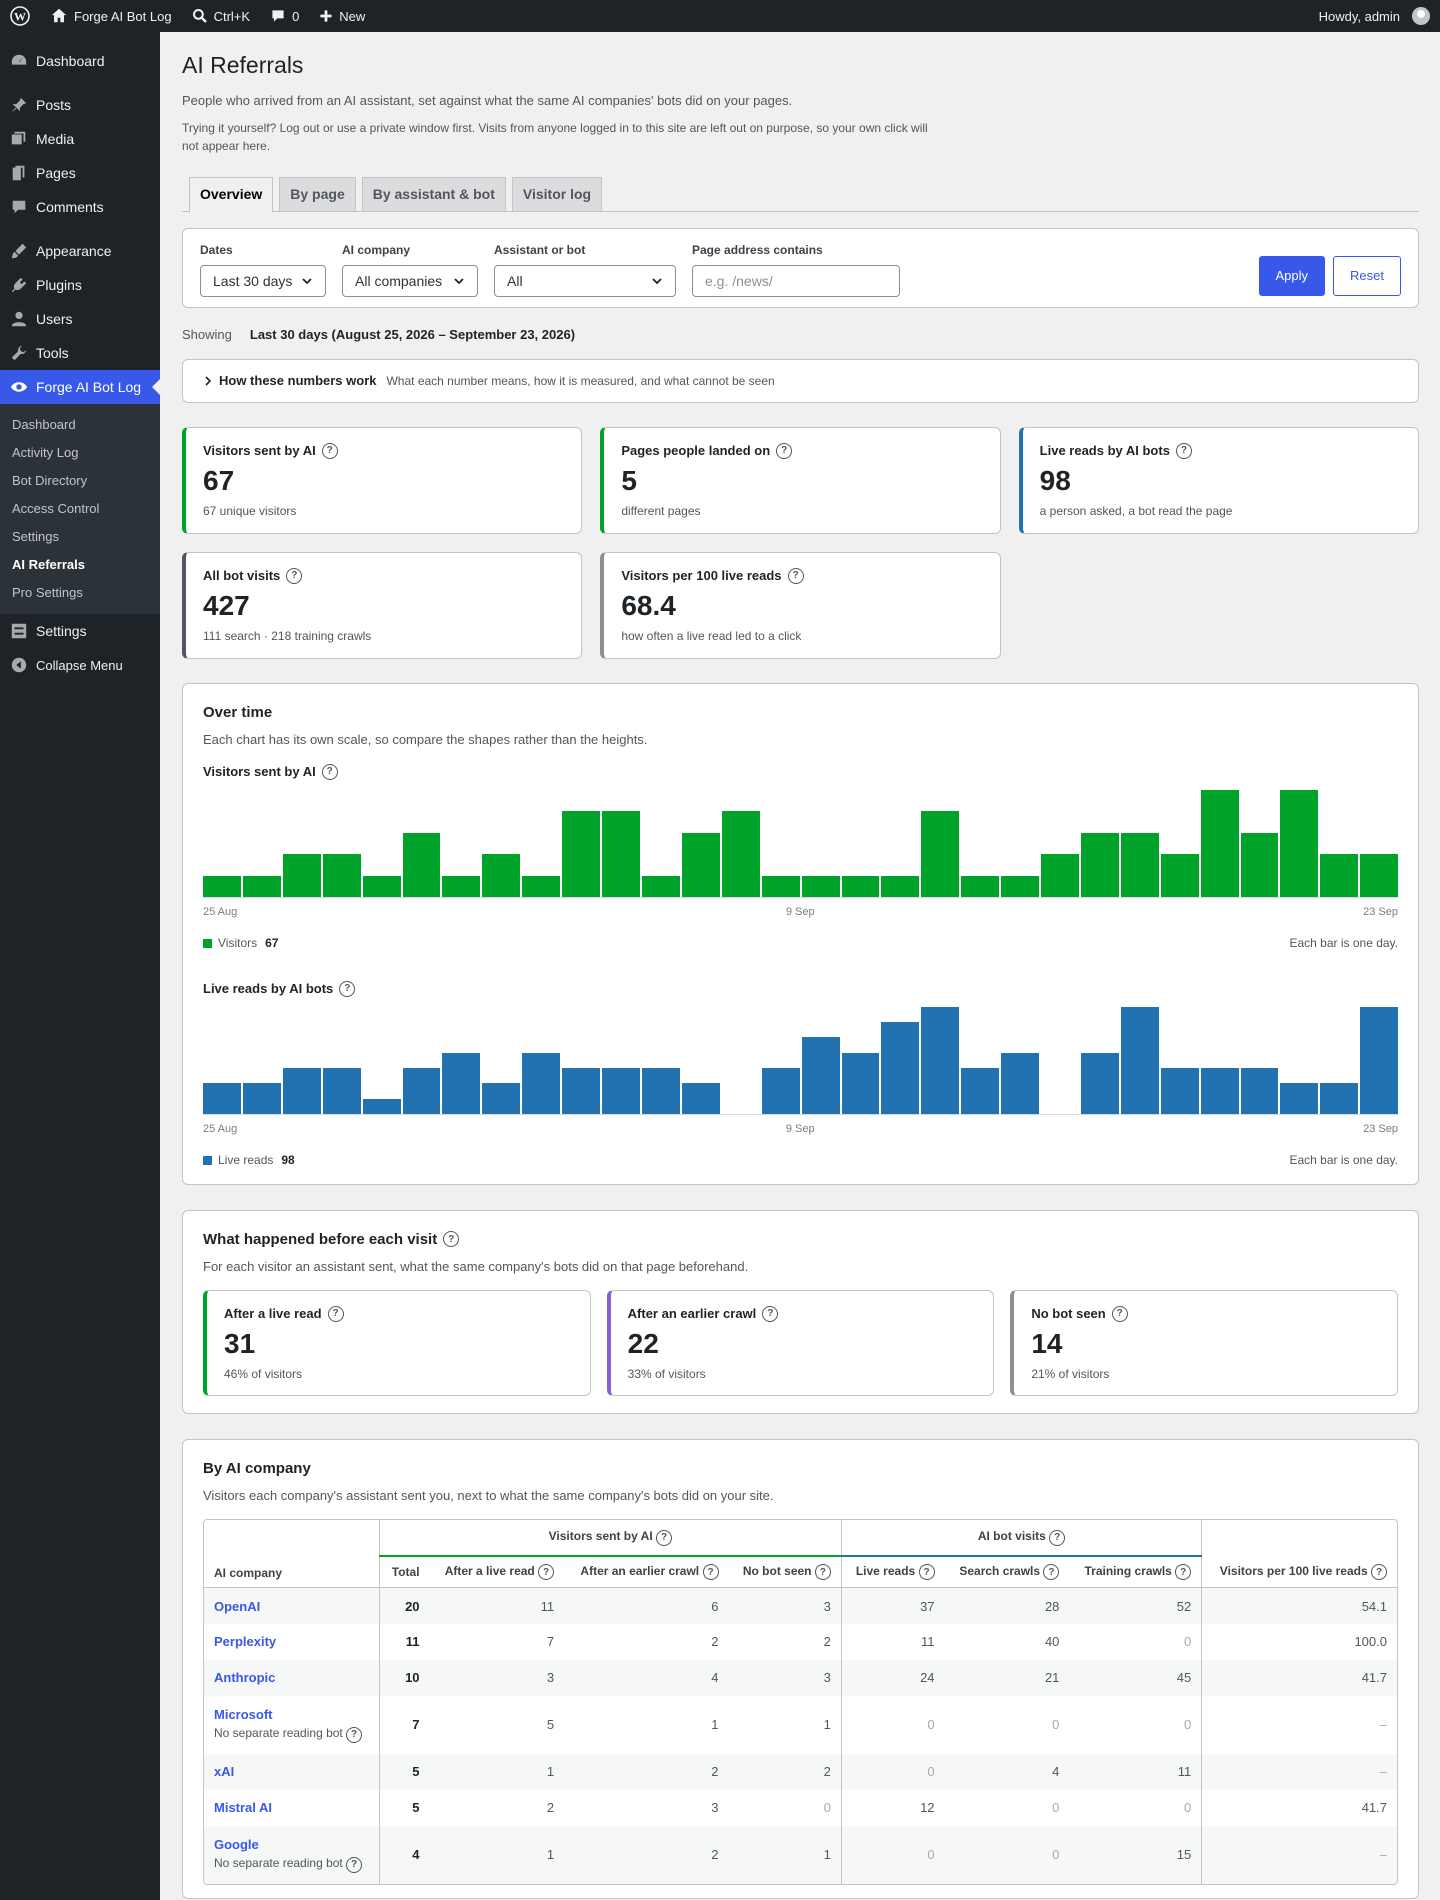  What do you see at coordinates (243, 1715) in the screenshot?
I see `company-link: Microsoft` at bounding box center [243, 1715].